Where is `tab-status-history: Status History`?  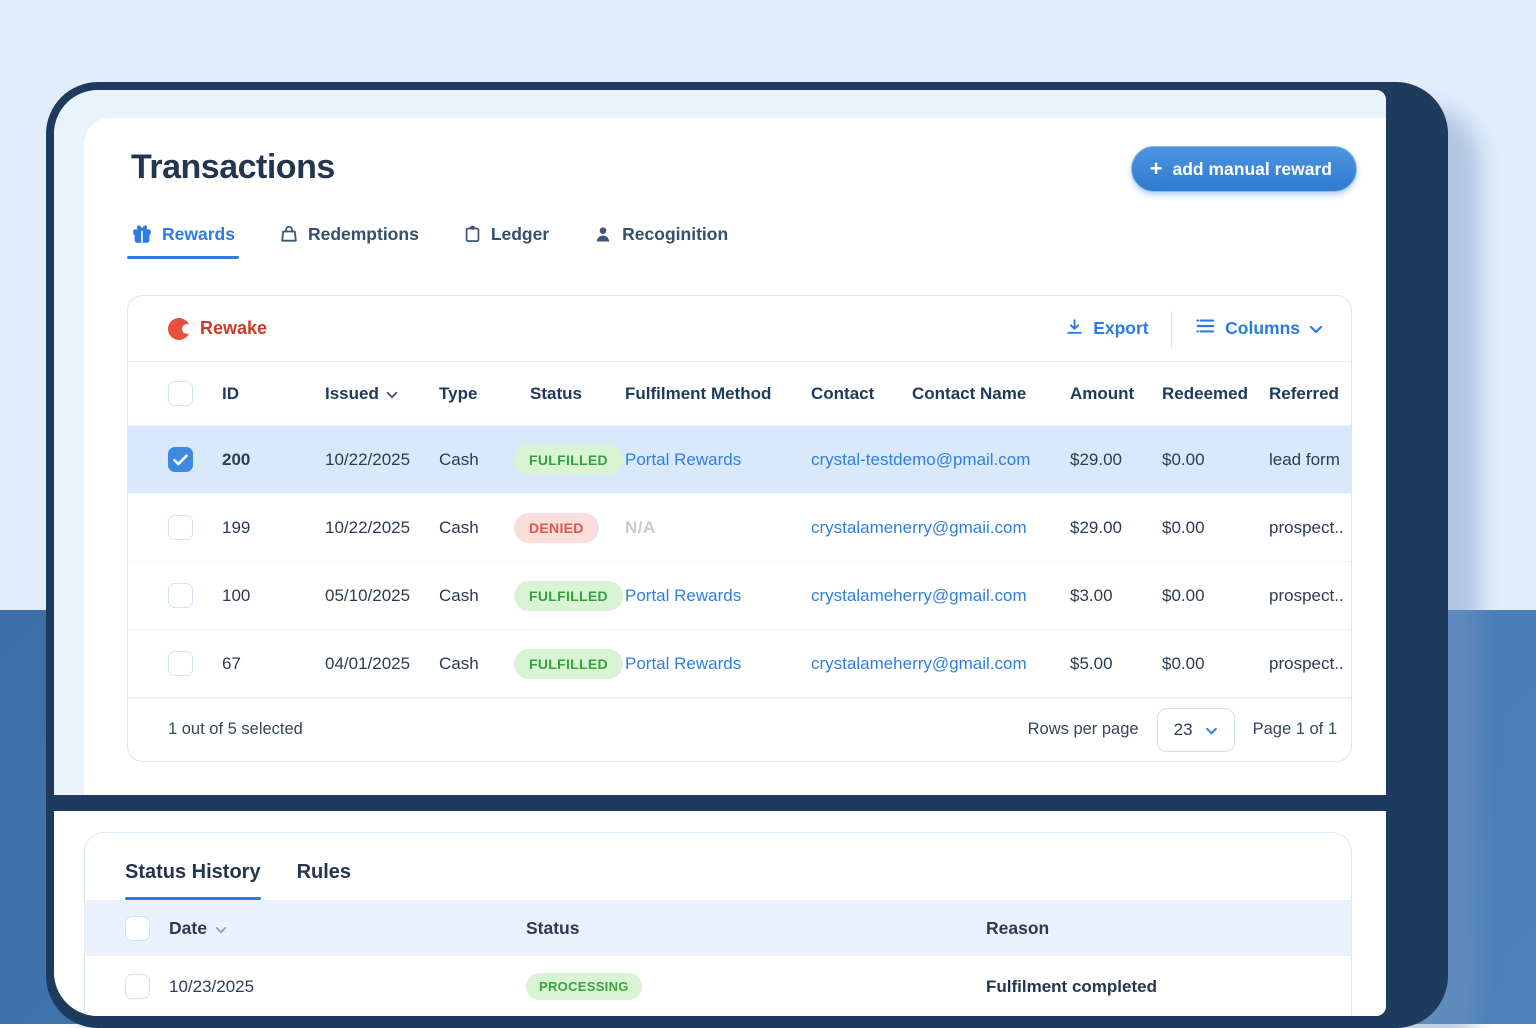 tab-status-history: Status History is located at coordinates (193, 880).